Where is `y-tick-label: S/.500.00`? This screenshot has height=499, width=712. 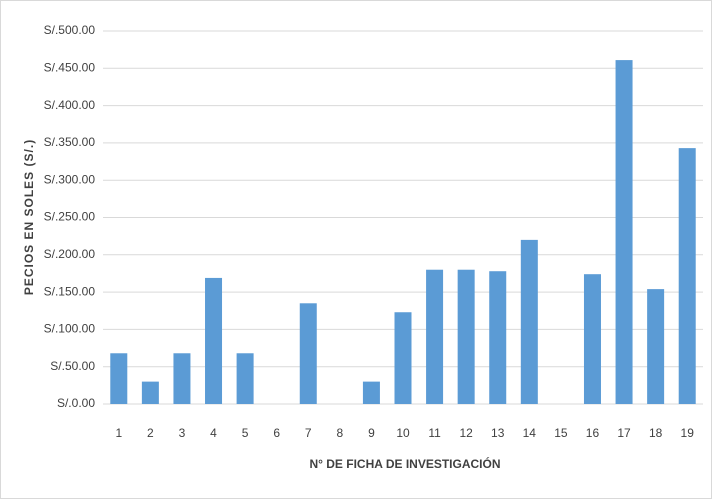
y-tick-label: S/.500.00 is located at coordinates (70, 30).